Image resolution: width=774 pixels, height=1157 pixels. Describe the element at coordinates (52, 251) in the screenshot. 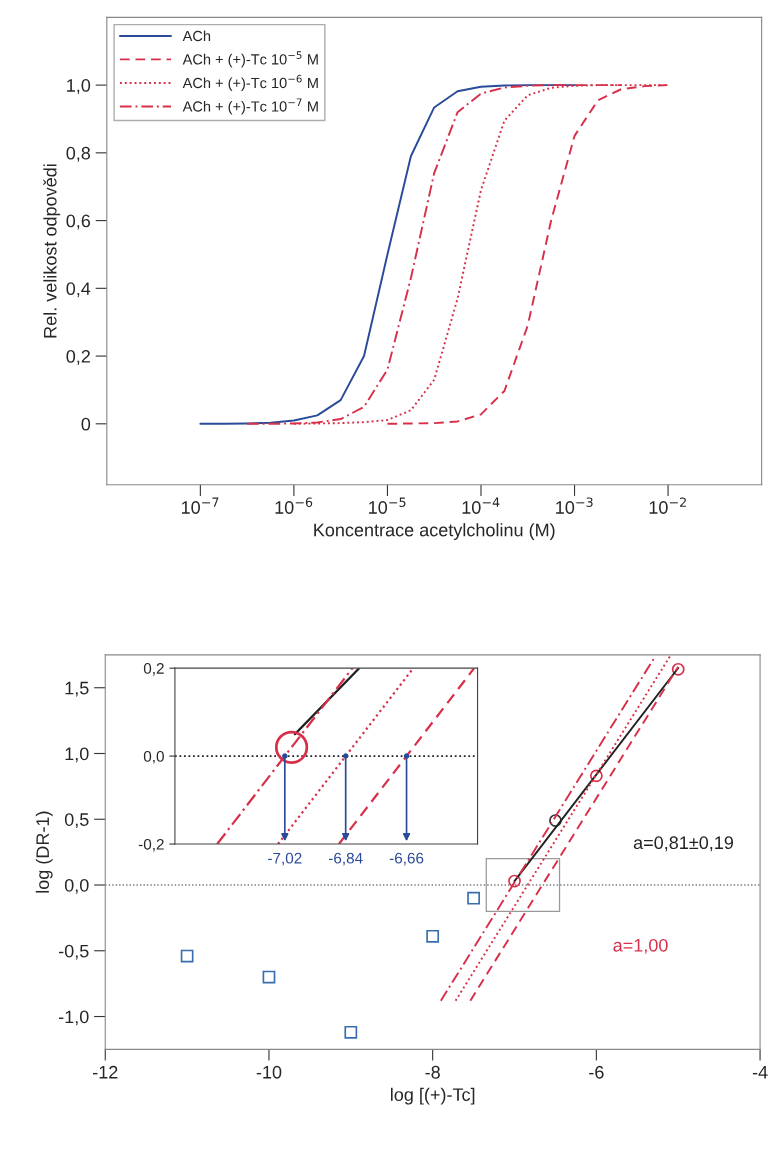

I see `y-axis-title: Rel. velikost odpovědi` at that location.